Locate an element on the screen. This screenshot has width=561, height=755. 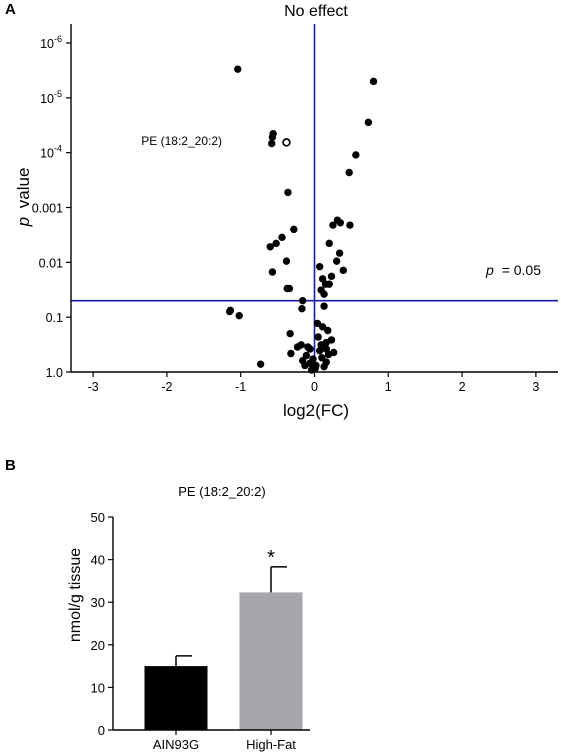
x-tick-label: -3 is located at coordinates (93, 387).